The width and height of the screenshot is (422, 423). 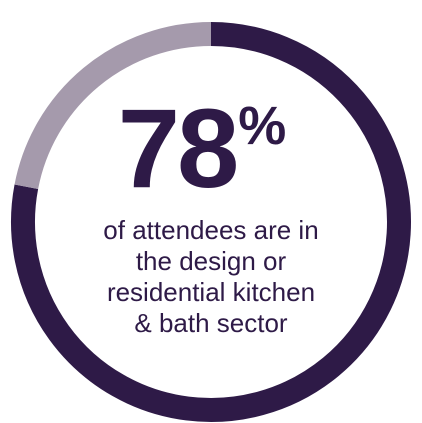 I want to click on stat-percent-sign: %, so click(x=262, y=126).